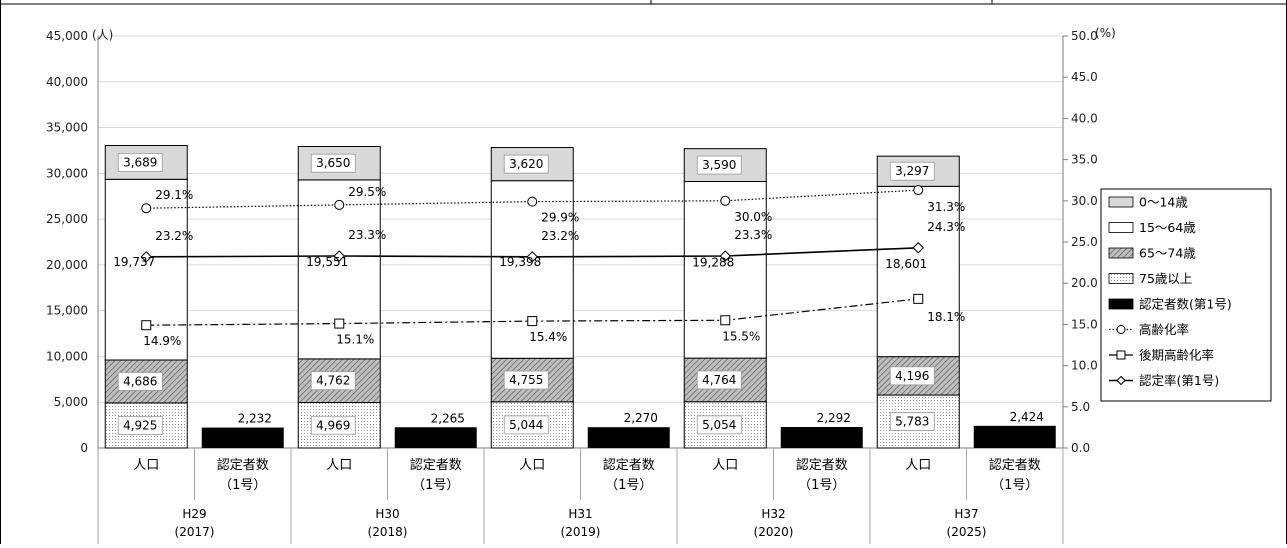  What do you see at coordinates (581, 532) in the screenshot?
I see `group-year: (2019)` at bounding box center [581, 532].